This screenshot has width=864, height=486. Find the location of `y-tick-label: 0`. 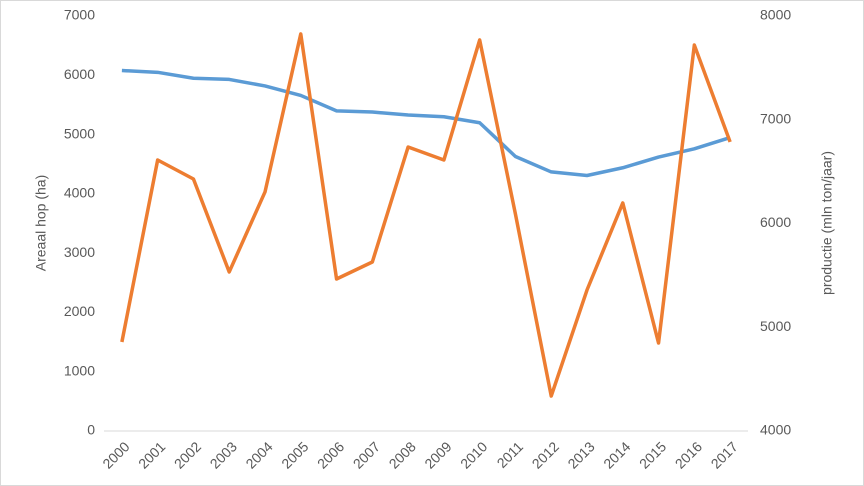

y-tick-label: 0 is located at coordinates (91, 430).